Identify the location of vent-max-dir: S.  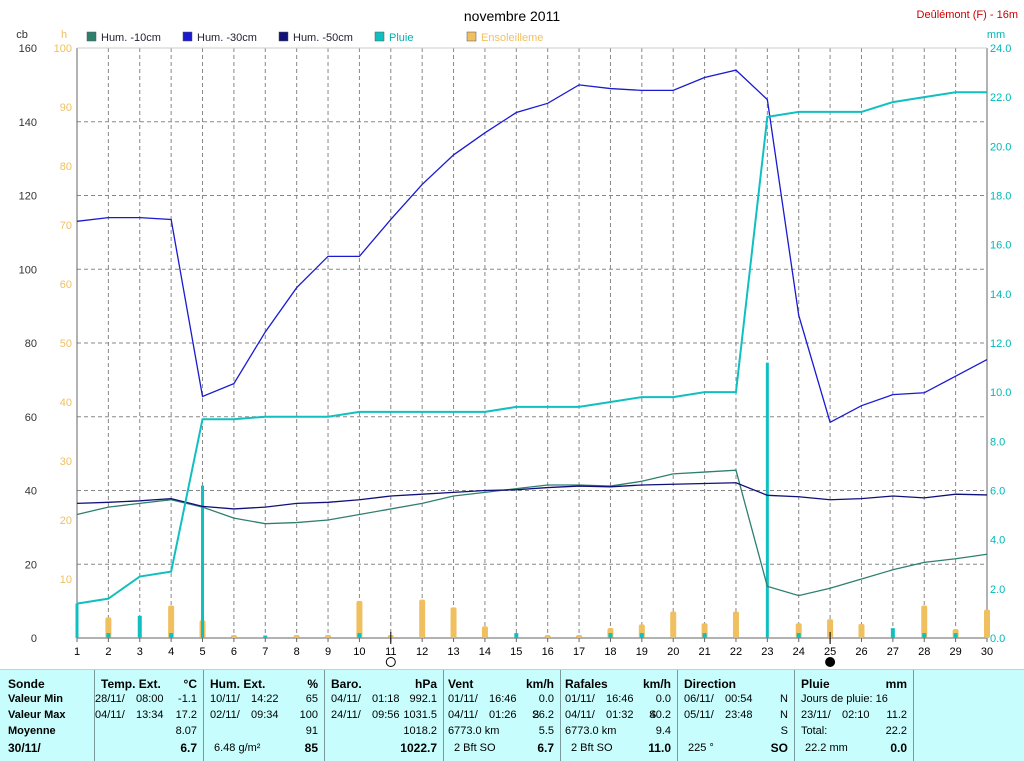
(536, 715).